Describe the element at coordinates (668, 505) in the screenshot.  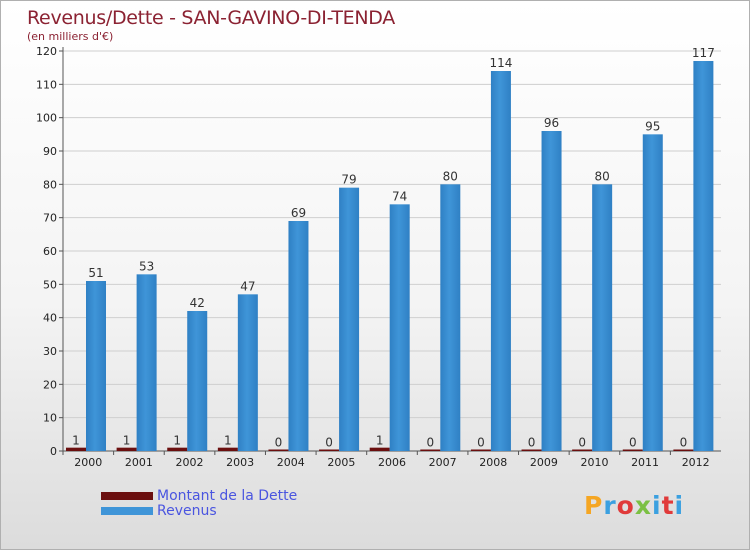
I see `logo-letter: t` at that location.